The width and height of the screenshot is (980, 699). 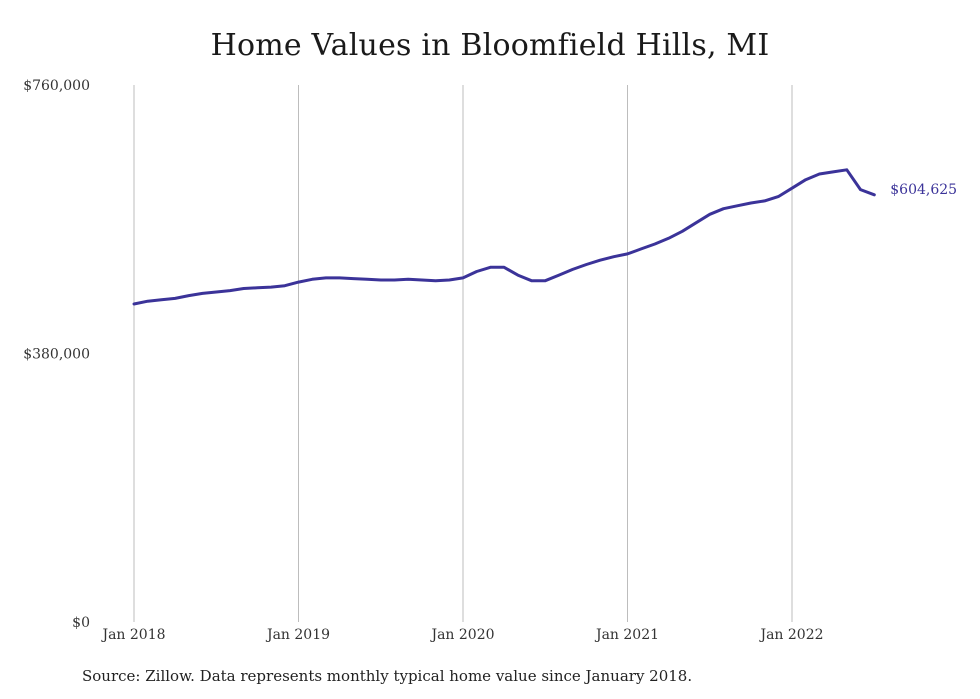 I want to click on end-value-label: $604,625, so click(x=923, y=190).